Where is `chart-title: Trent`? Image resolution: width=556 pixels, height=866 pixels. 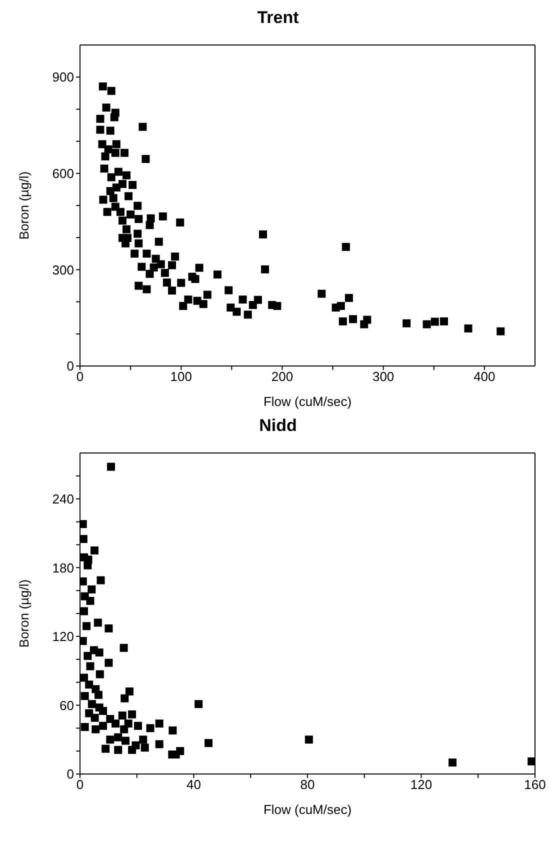 chart-title: Trent is located at coordinates (278, 18).